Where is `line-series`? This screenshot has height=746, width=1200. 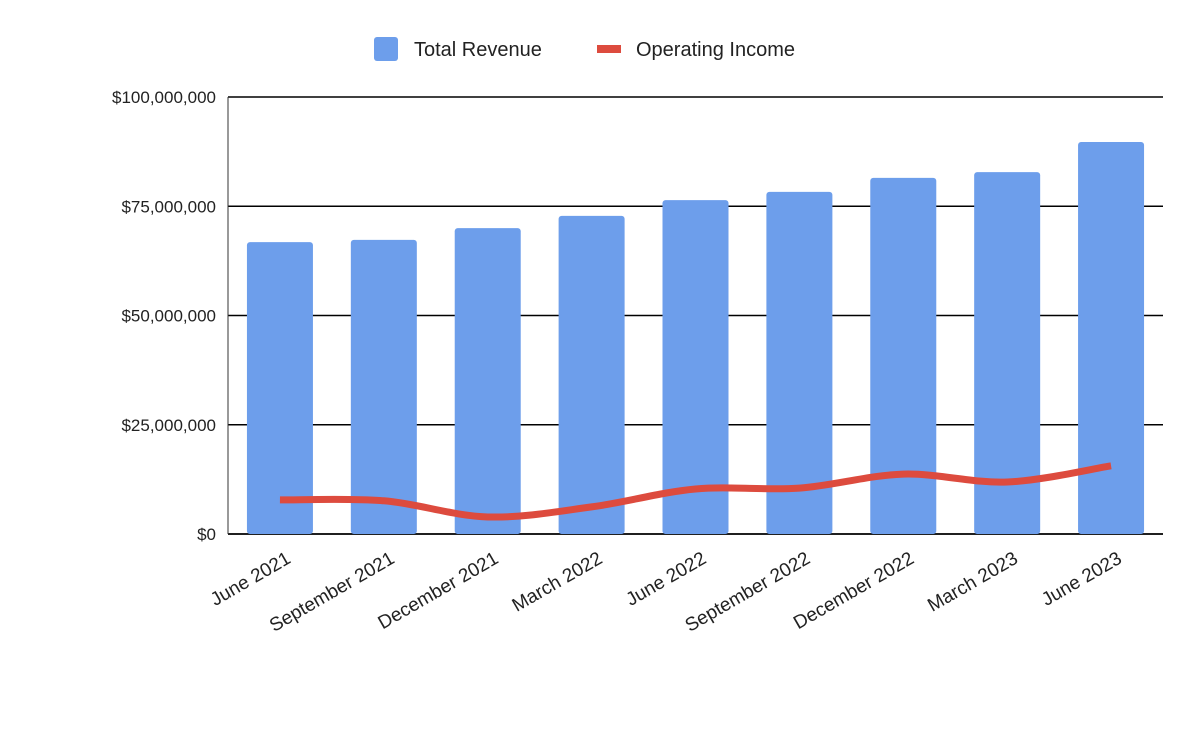 line-series is located at coordinates (695, 491).